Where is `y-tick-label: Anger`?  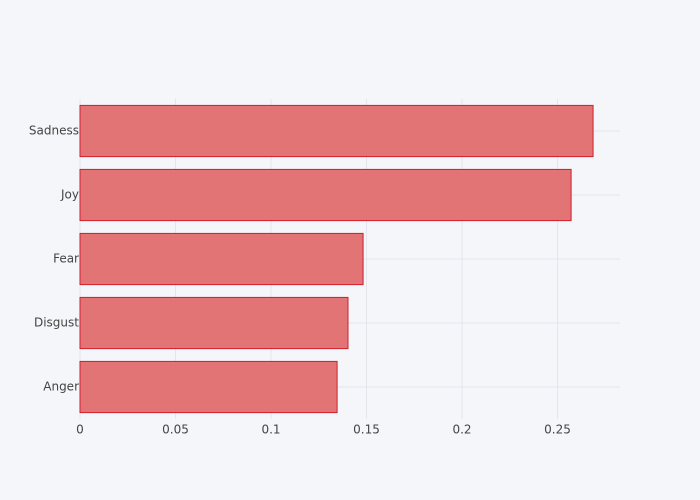 y-tick-label: Anger is located at coordinates (61, 387).